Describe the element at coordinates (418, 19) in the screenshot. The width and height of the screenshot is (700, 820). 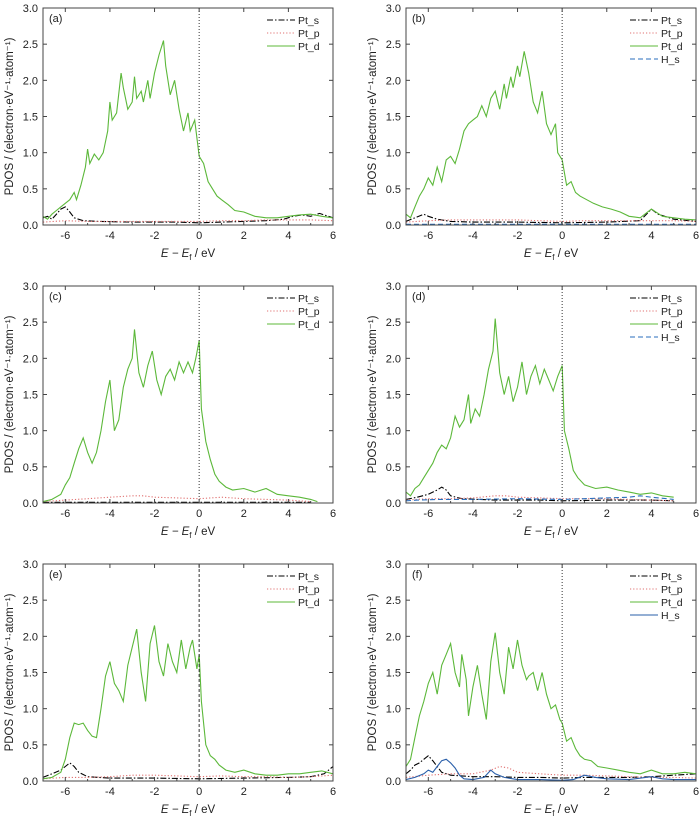
I see `panel-label: (b)` at that location.